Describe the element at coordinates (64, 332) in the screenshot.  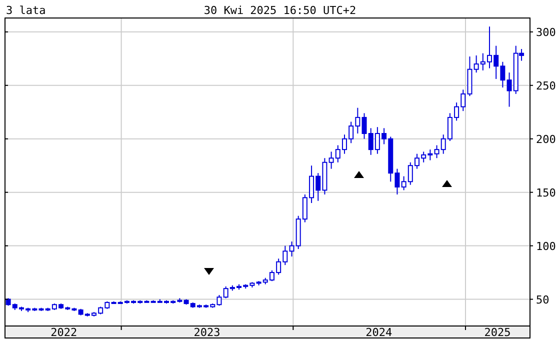
I see `x-tick-label: 2022` at that location.